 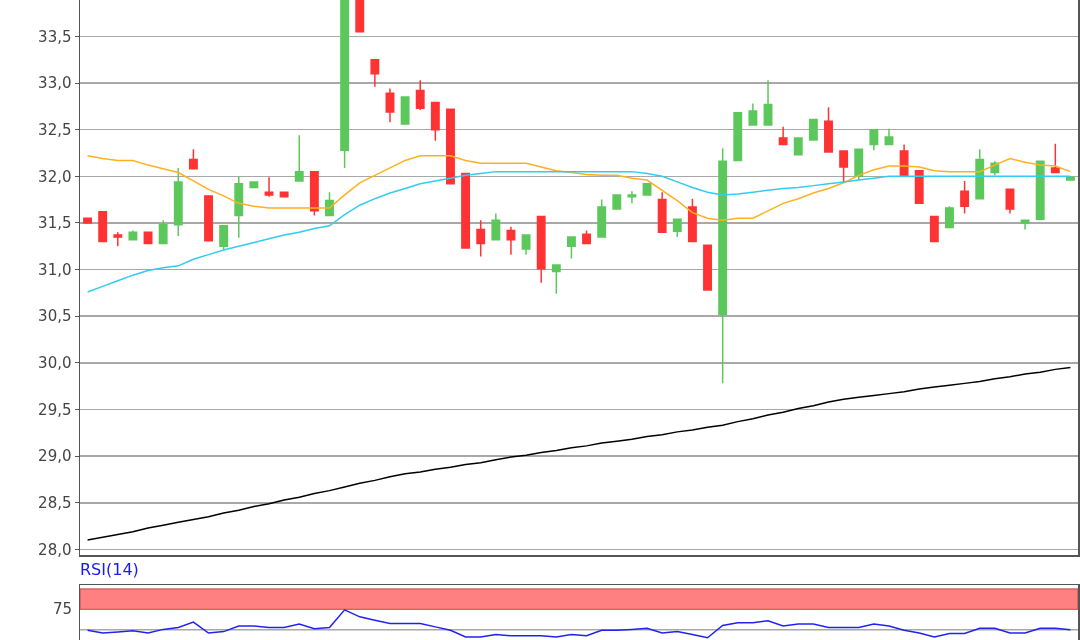 I want to click on chart-title: RSI(14), so click(x=109, y=570).